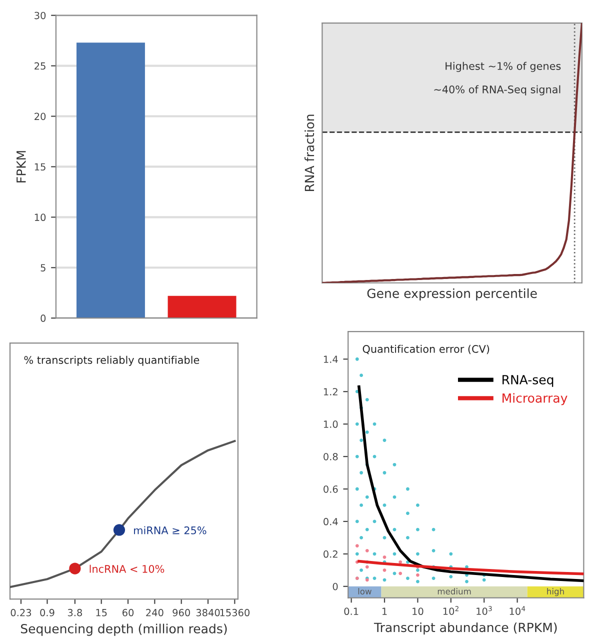 The width and height of the screenshot is (589, 640). I want to click on y-tick-label: 10, so click(40, 218).